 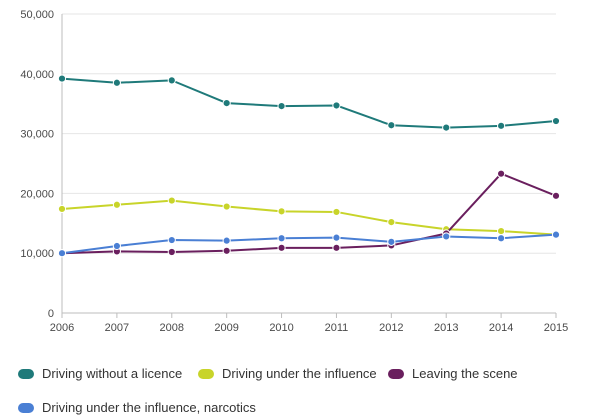 What do you see at coordinates (556, 328) in the screenshot?
I see `x-tick-label: 2015` at bounding box center [556, 328].